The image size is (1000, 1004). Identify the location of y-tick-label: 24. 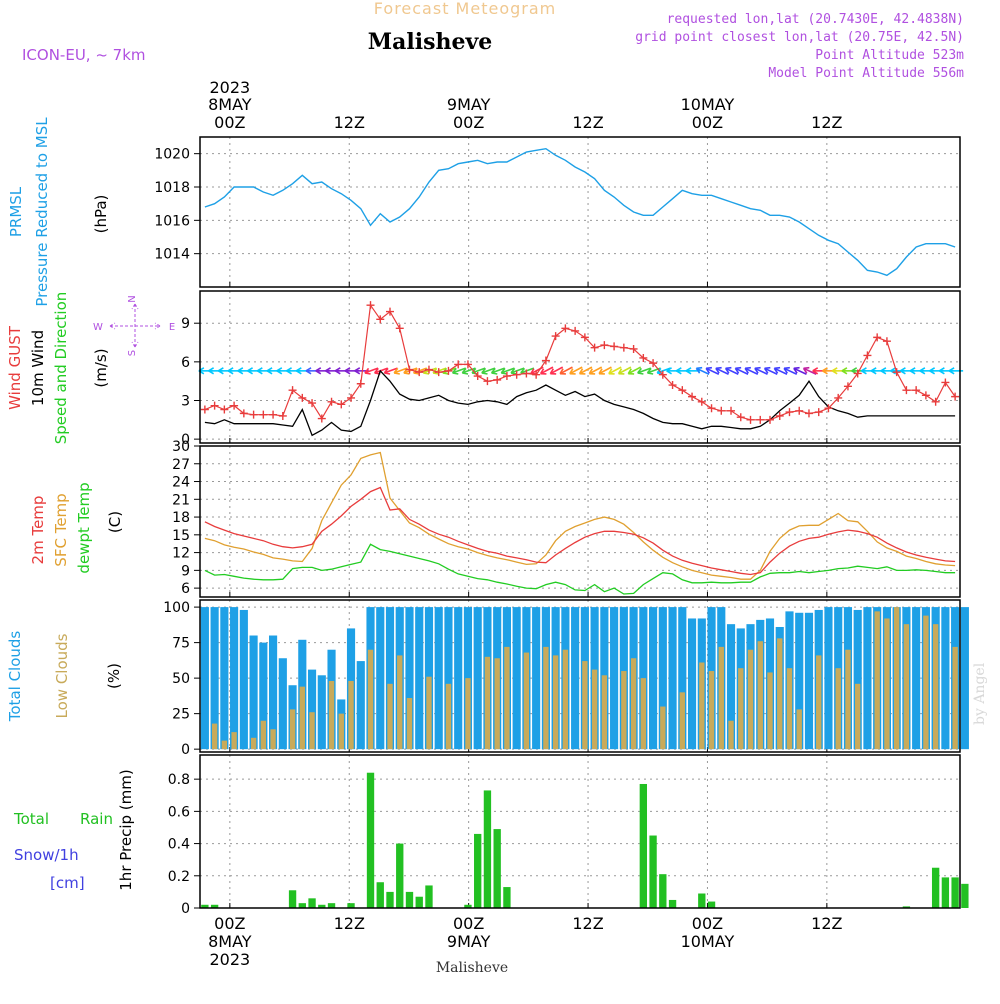
(181, 483).